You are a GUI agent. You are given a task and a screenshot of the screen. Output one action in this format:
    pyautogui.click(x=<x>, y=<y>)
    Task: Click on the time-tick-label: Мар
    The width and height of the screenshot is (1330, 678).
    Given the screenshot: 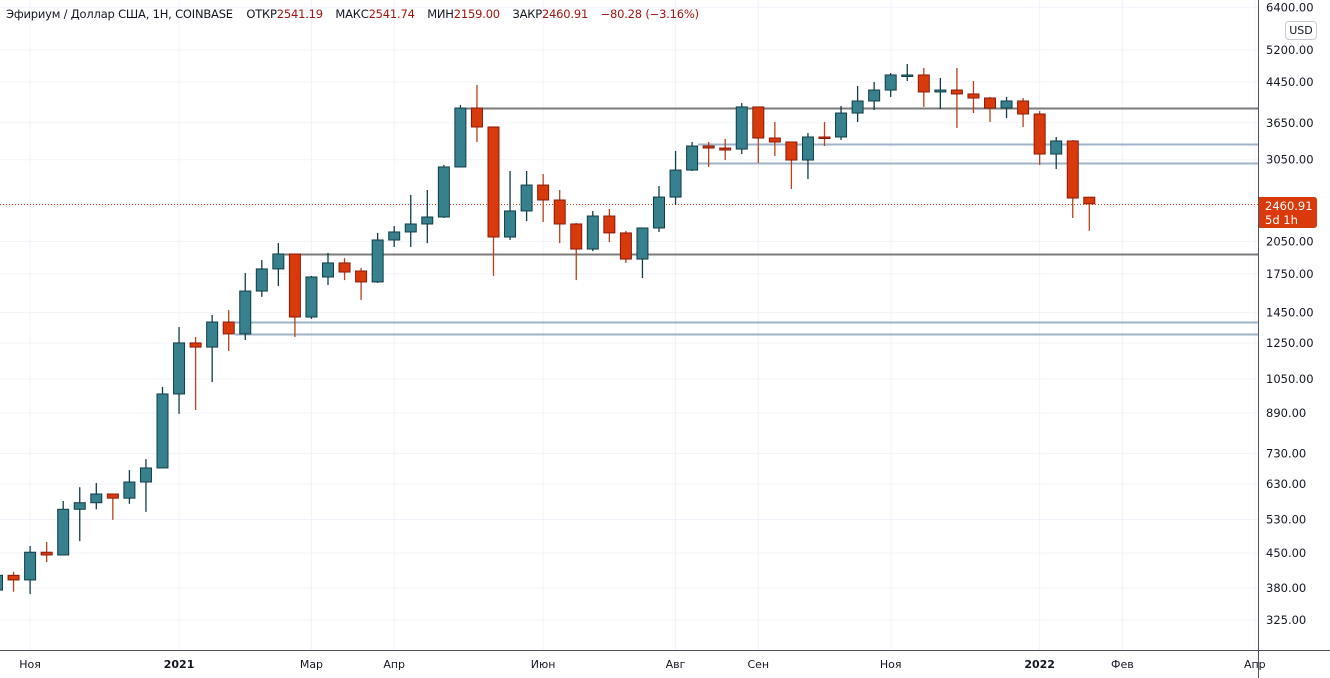 What is the action you would take?
    pyautogui.click(x=311, y=664)
    